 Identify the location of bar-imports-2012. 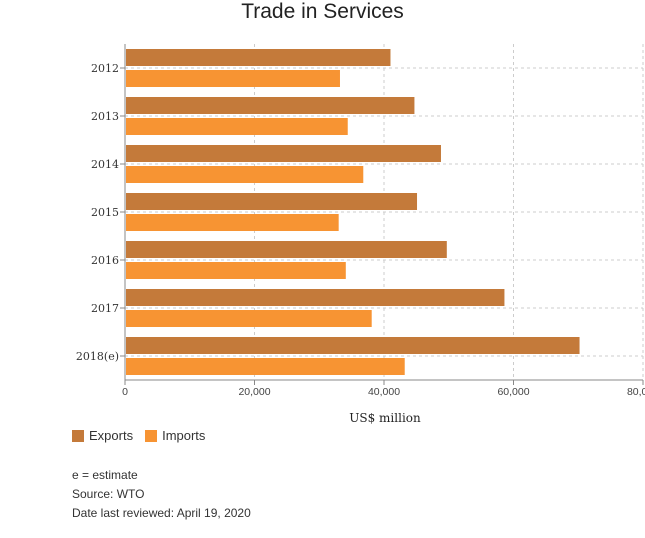
(233, 78).